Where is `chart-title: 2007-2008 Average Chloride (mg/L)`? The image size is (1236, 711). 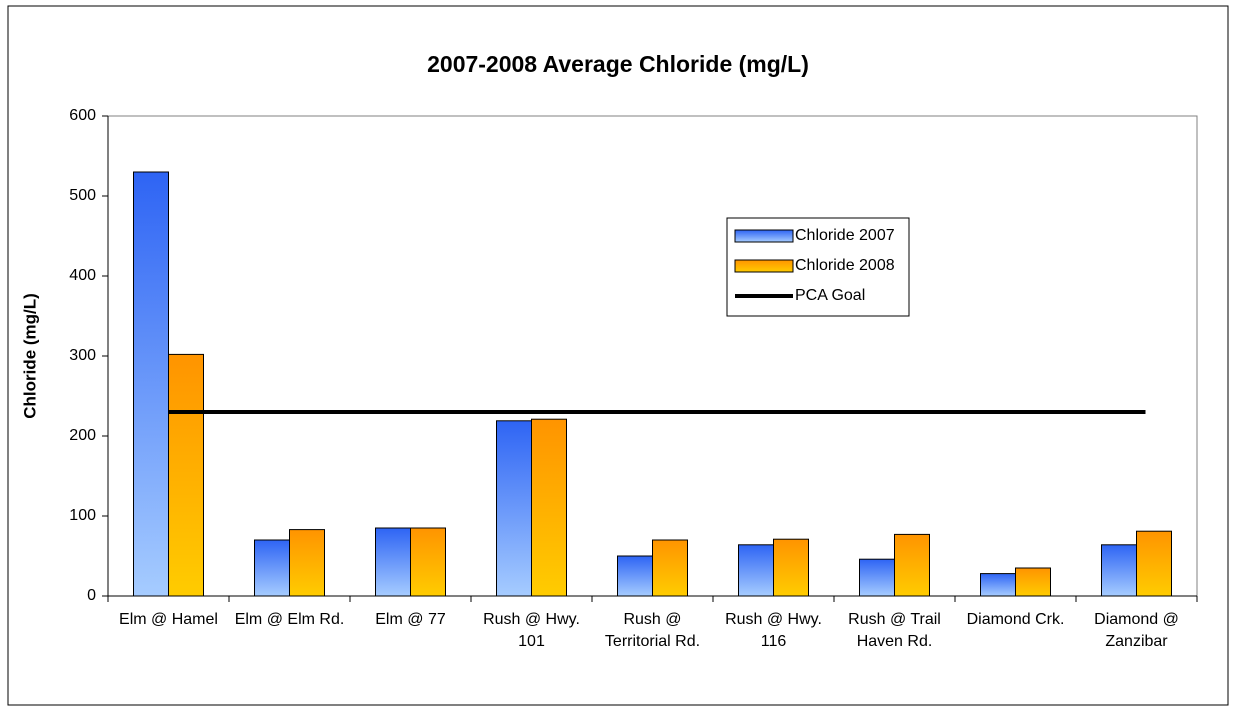
chart-title: 2007-2008 Average Chloride (mg/L) is located at coordinates (618, 64).